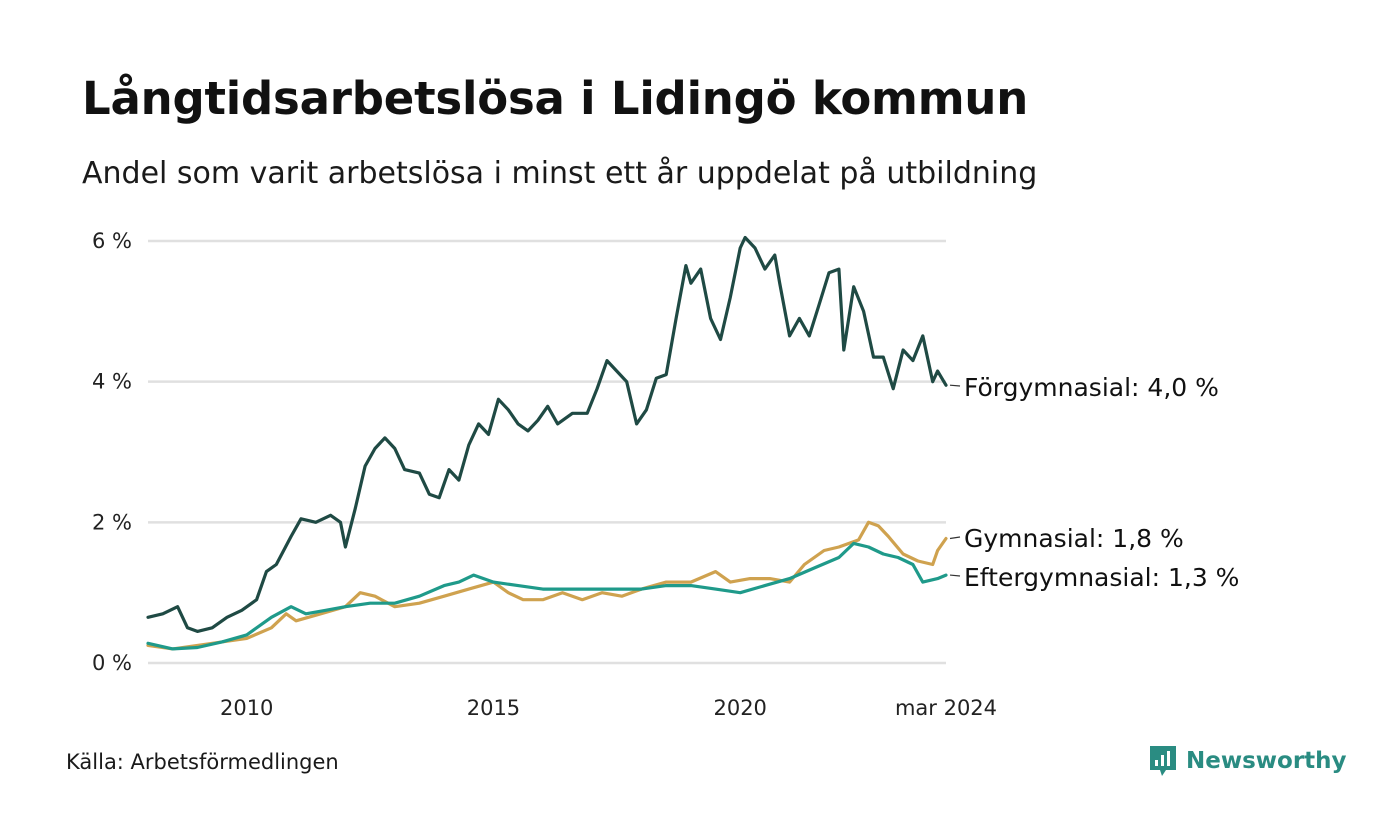  I want to click on newsworthy-logo-icon, so click(1163, 761).